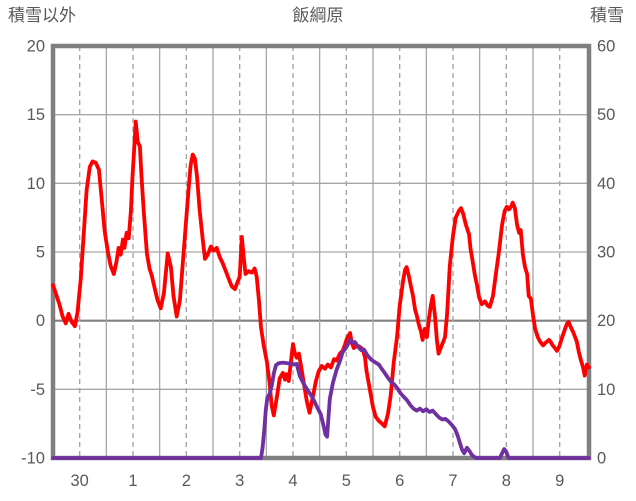 The width and height of the screenshot is (636, 501). Describe the element at coordinates (33, 459) in the screenshot. I see `left-axis-tick-label: -10` at that location.